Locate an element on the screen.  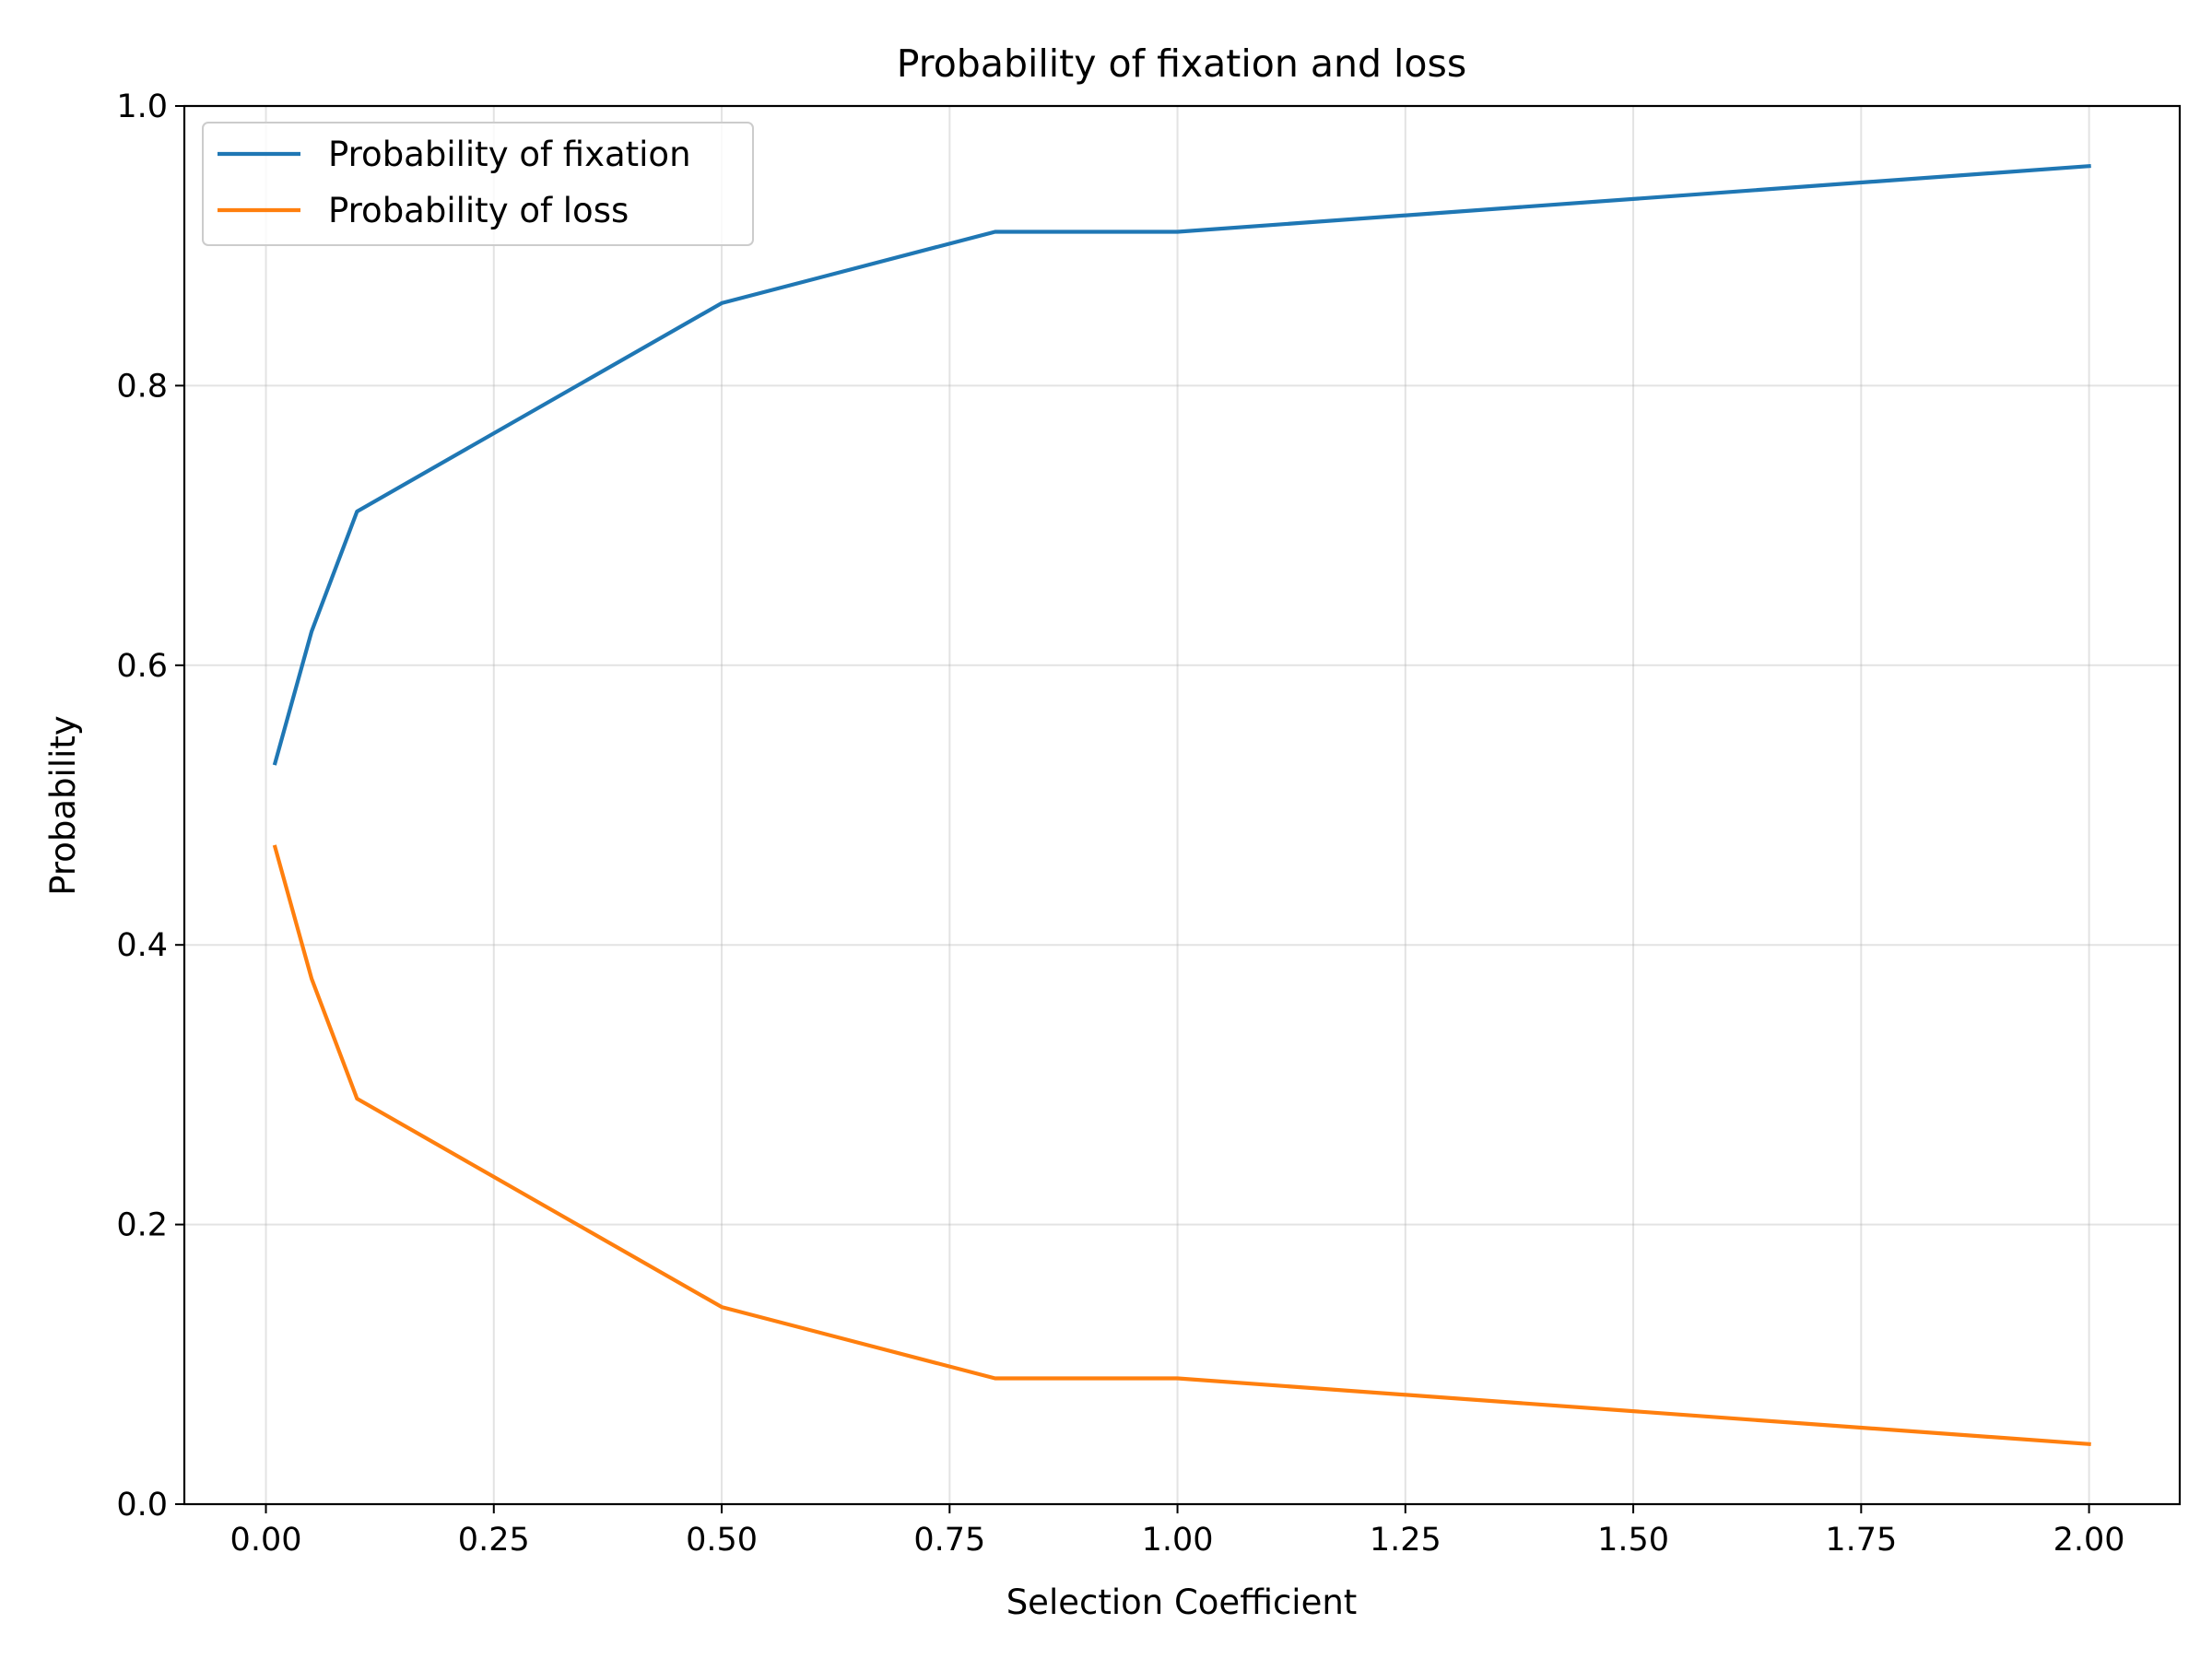
y-tick-label: 1.0 is located at coordinates (142, 106).